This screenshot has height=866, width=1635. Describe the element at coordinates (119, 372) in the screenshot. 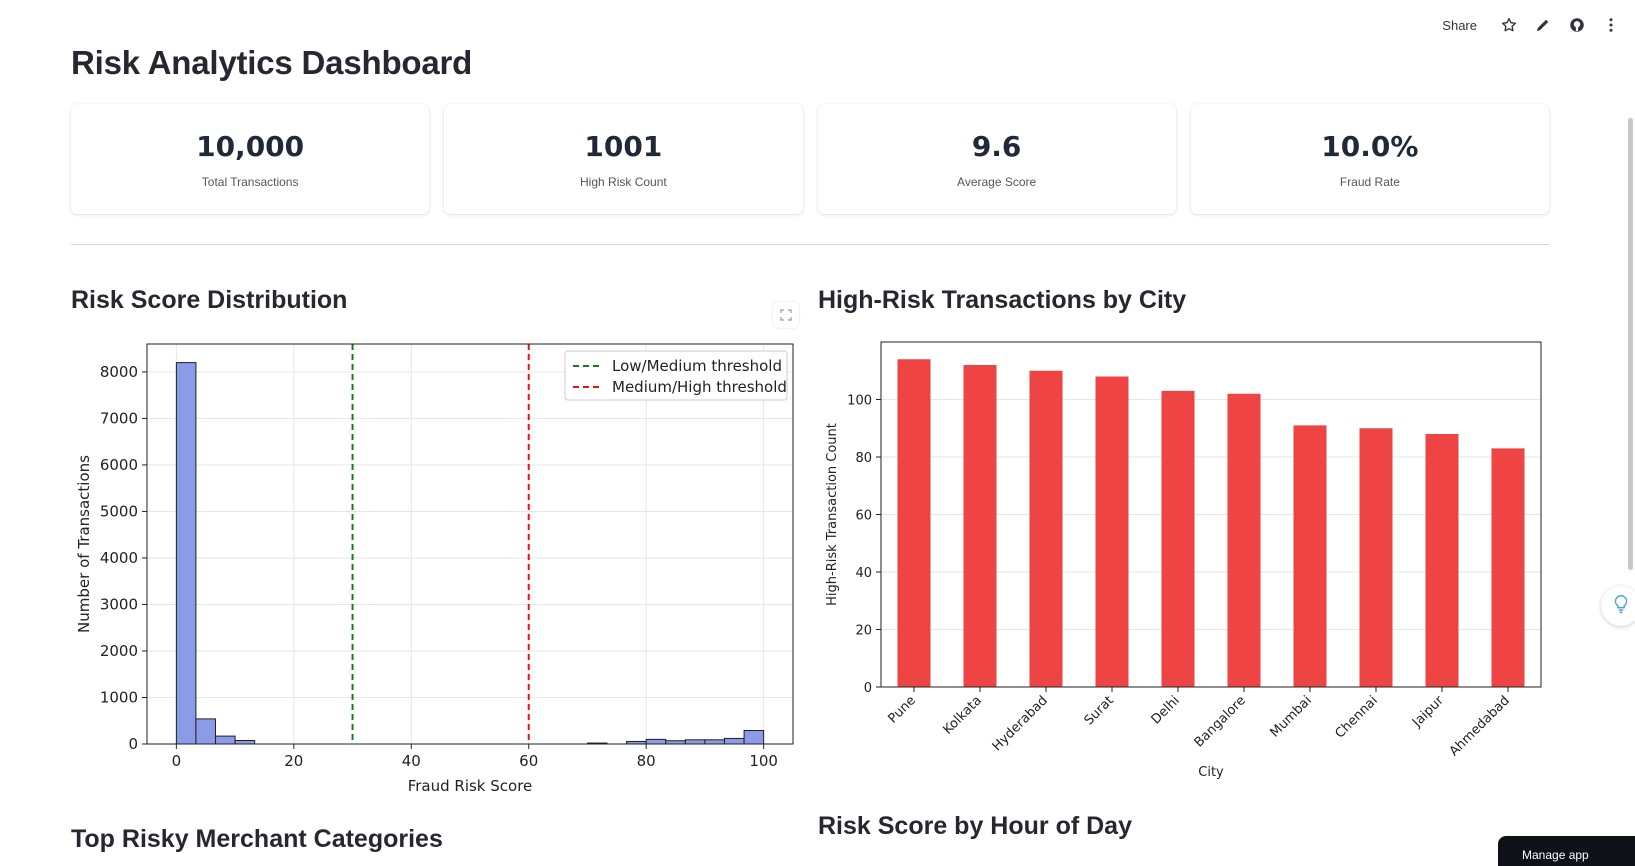

I see `y-tick-label: 8000` at that location.